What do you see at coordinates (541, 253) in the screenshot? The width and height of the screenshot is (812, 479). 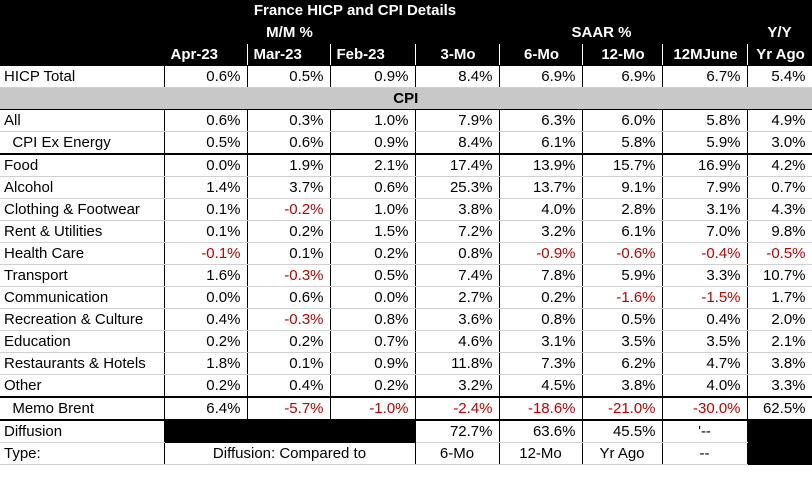 I see `value-cell: -0.9%` at bounding box center [541, 253].